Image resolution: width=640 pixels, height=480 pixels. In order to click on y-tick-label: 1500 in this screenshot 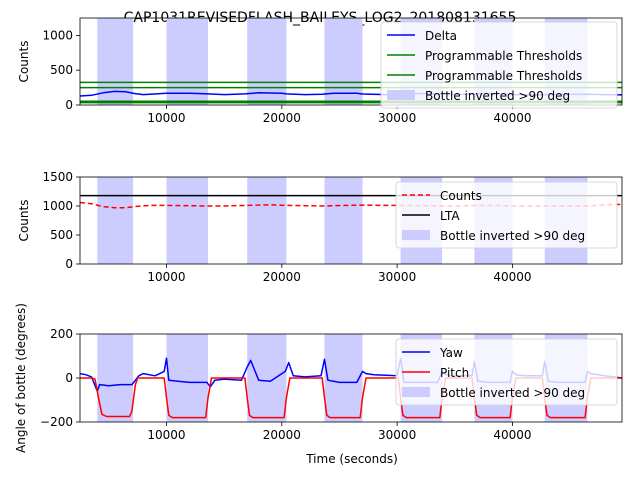, I will do `click(57, 177)`.